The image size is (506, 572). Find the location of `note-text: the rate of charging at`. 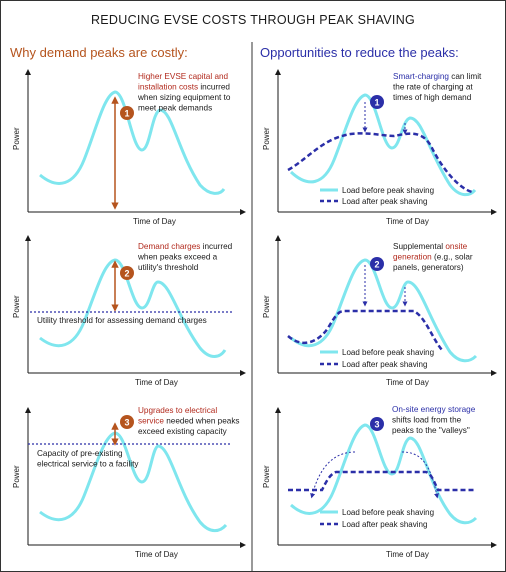

note-text: the rate of charging at is located at coordinates (433, 87).